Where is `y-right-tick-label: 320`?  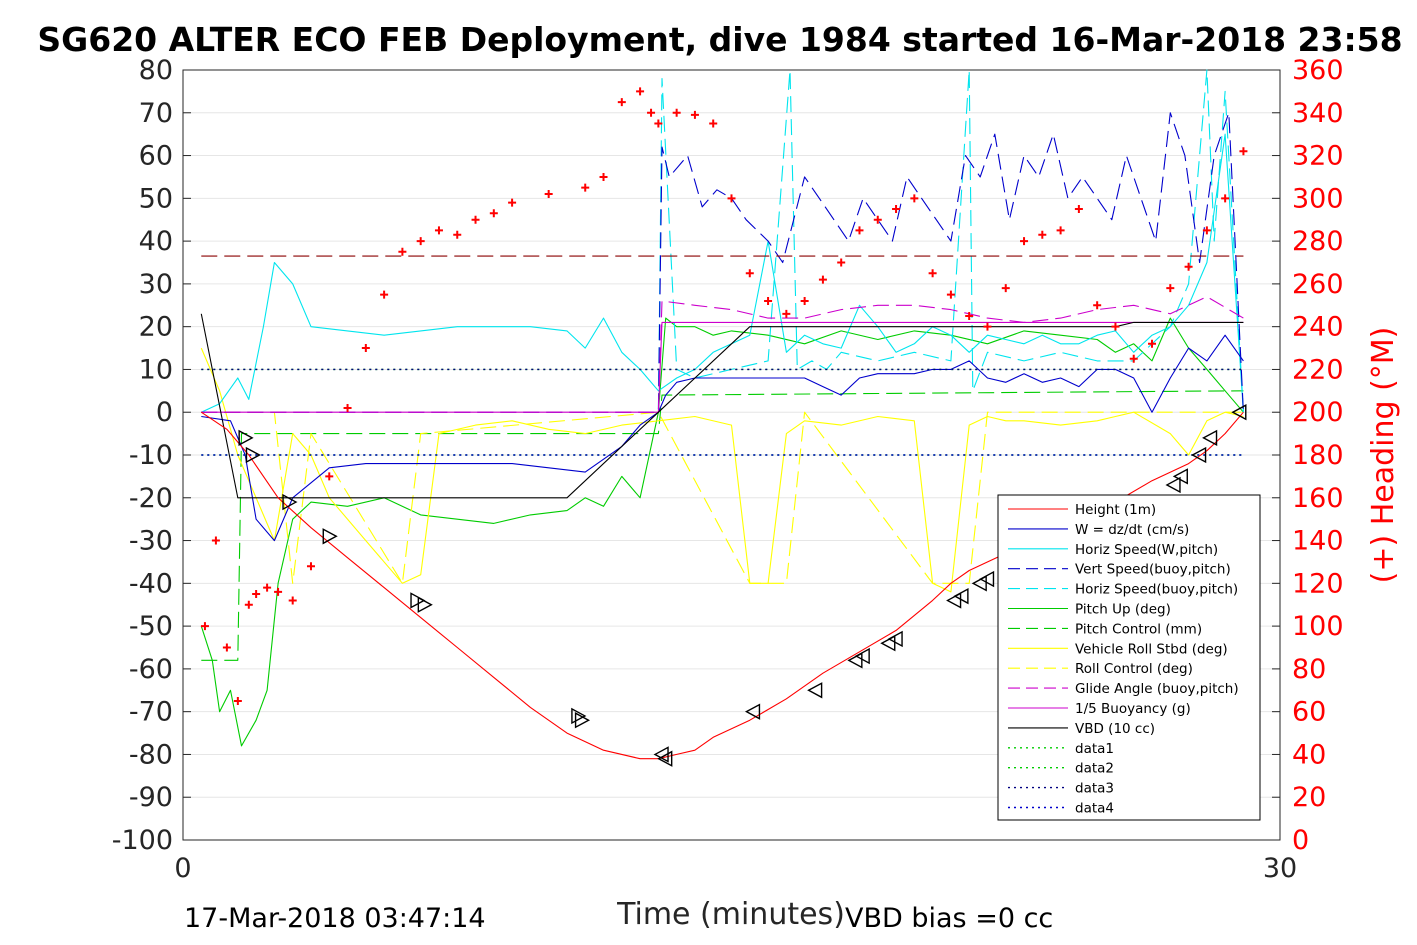
y-right-tick-label: 320 is located at coordinates (1318, 156).